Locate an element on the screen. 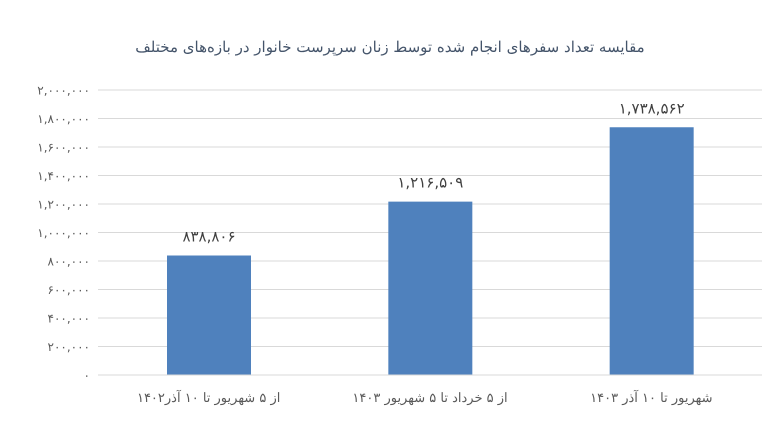 The height and width of the screenshot is (433, 780). data-label: ۸۳۸,۸۰۶ is located at coordinates (209, 236).